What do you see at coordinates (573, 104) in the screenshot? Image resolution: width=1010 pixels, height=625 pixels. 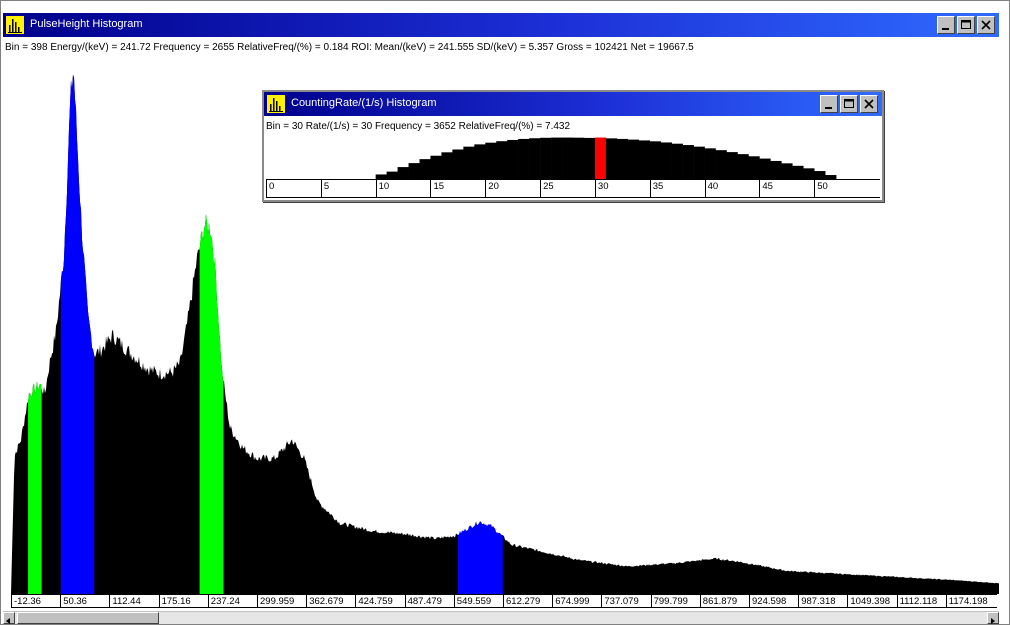 I see `countingrate-titlebar: CountingRate/(1/s) Histogram` at bounding box center [573, 104].